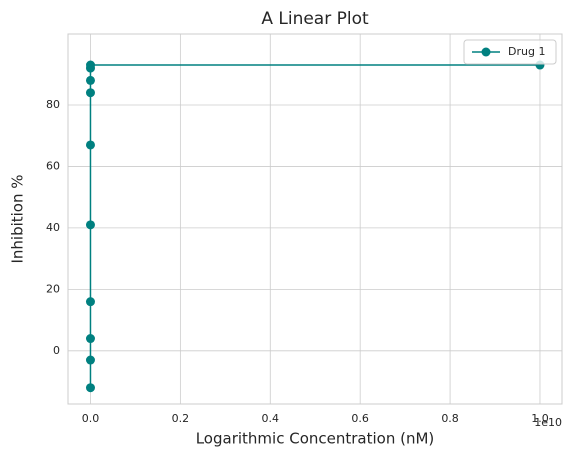  What do you see at coordinates (181, 418) in the screenshot?
I see `x-tick-label: 0.2` at bounding box center [181, 418].